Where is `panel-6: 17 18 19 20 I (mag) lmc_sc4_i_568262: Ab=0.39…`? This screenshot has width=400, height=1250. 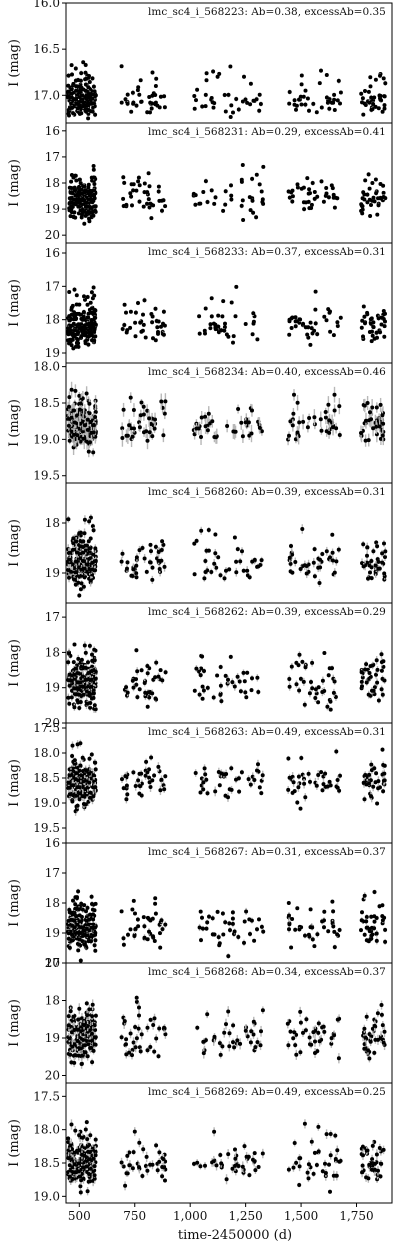
panel-6: 17 18 19 20 I (mag) lmc_sc4_i_568262: Ab=0.39… is located at coordinates (200, 666).